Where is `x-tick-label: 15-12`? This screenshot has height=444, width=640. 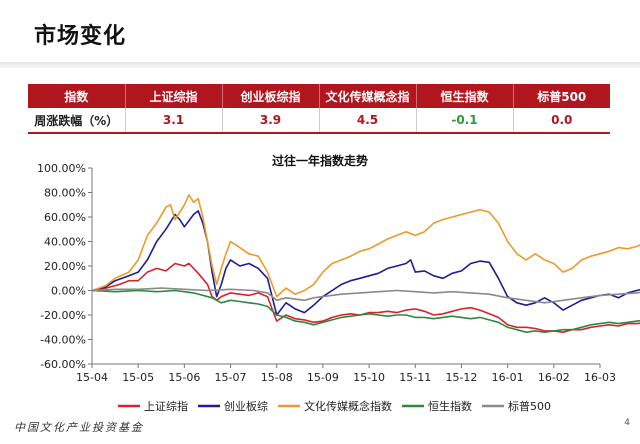
x-tick-label: 15-12 is located at coordinates (461, 377).